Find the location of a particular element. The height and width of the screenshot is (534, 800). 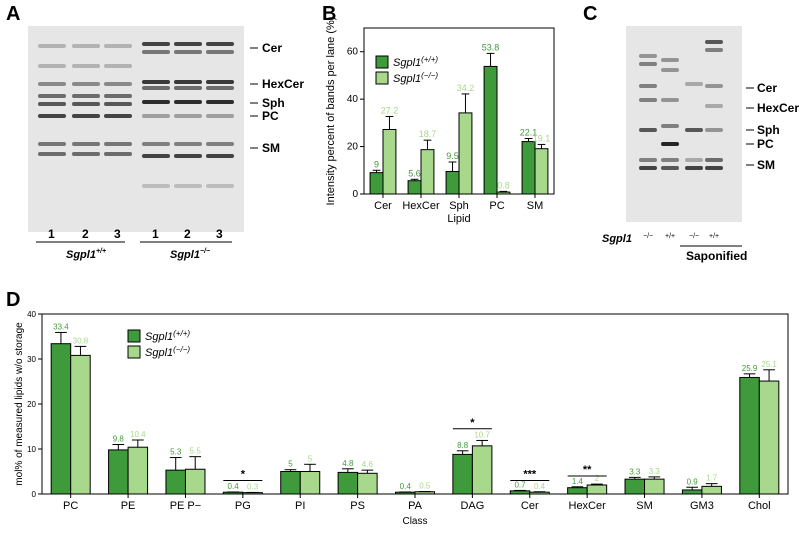

x-axis-label: Class is located at coordinates (414, 521).